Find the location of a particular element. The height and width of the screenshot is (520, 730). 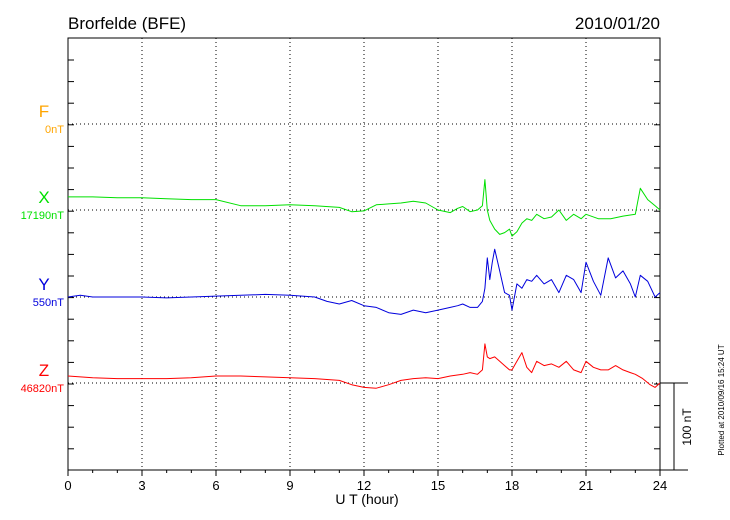

scale-bar: 100 nT is located at coordinates (677, 426).